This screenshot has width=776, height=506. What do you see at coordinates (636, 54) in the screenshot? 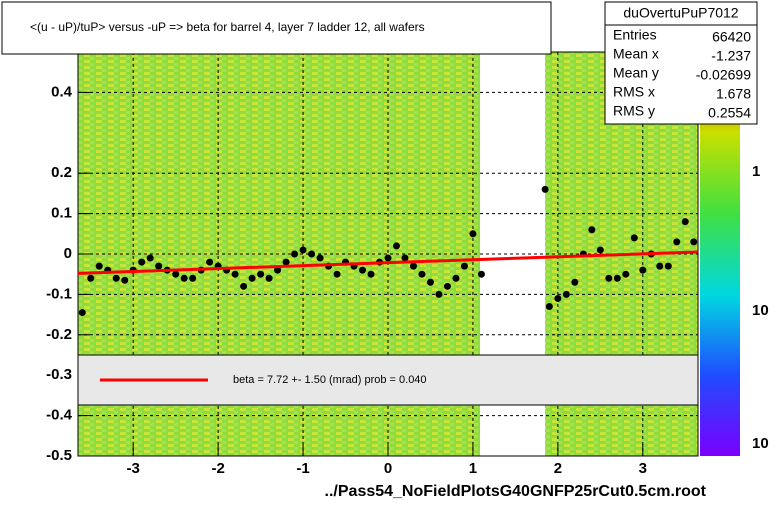
I see `stats-key: Mean x` at bounding box center [636, 54].